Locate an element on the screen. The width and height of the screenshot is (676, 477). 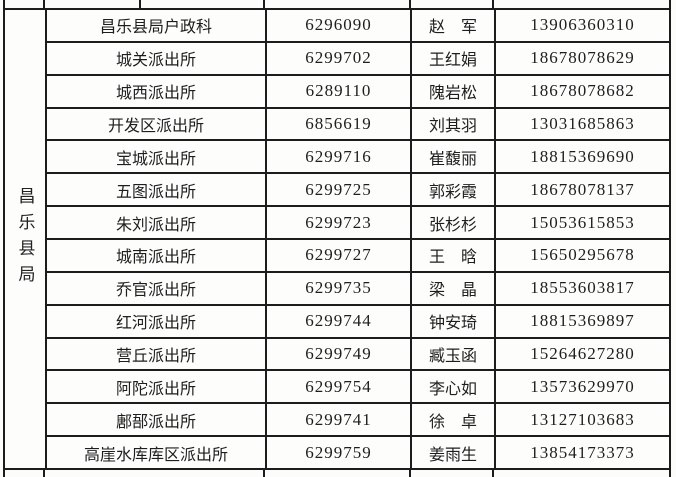
mobile-cell: 13031685863 is located at coordinates (582, 123).